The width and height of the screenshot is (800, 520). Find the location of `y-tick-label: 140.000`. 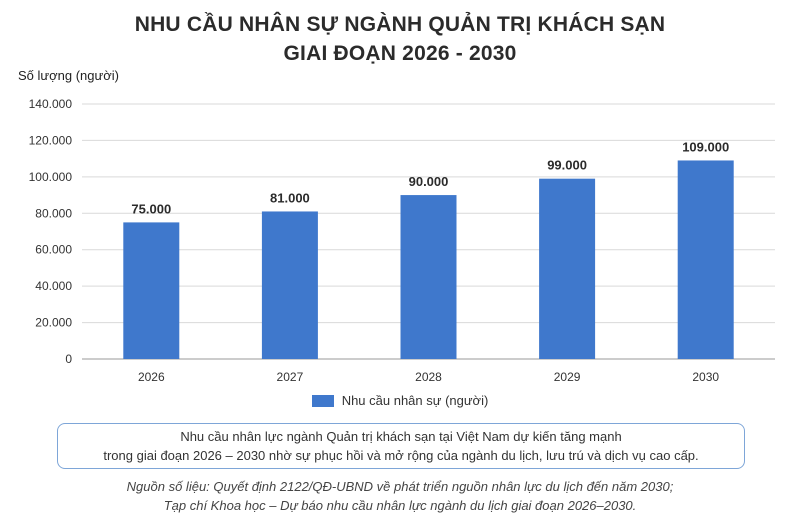

y-tick-label: 140.000 is located at coordinates (51, 104).